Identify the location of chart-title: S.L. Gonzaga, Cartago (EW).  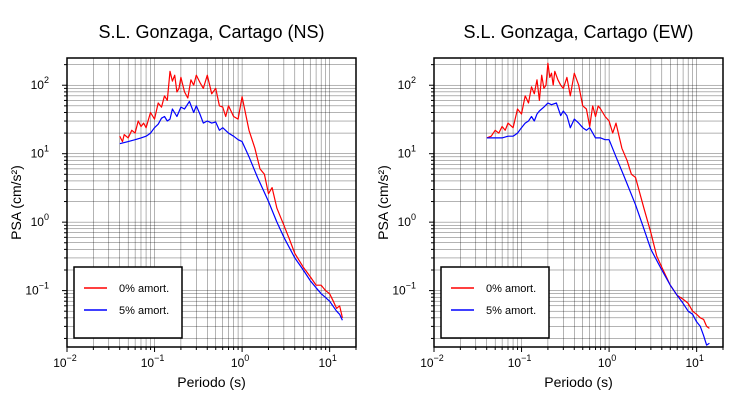
(578, 32).